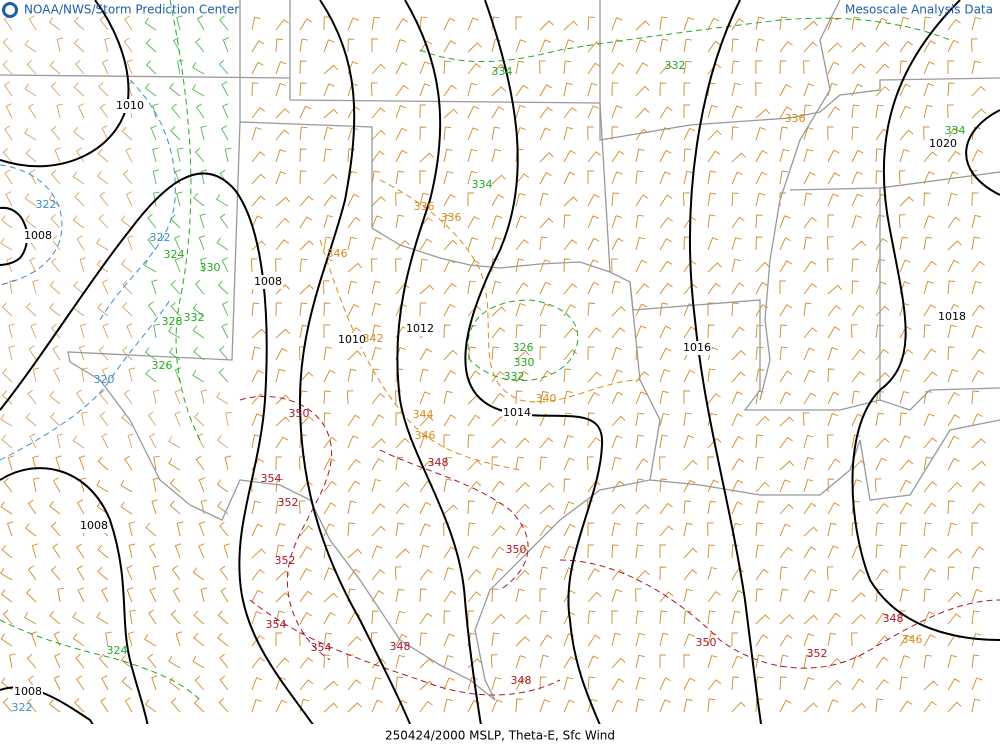  What do you see at coordinates (423, 414) in the screenshot?
I see `theta-e-label: 344` at bounding box center [423, 414].